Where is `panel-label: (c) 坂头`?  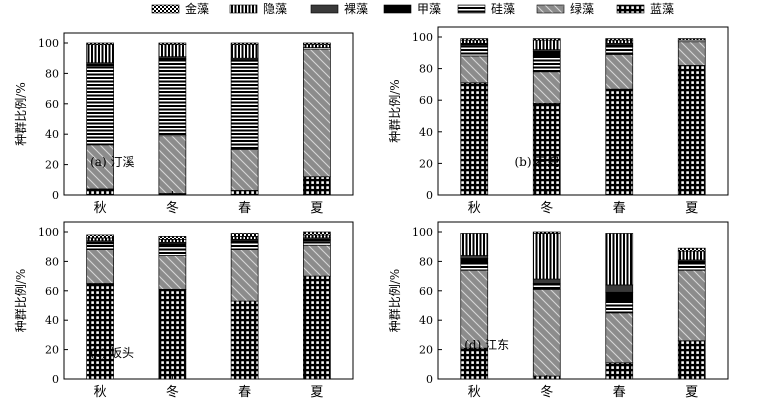 panel-label: (c) 坂头 is located at coordinates (112, 353).